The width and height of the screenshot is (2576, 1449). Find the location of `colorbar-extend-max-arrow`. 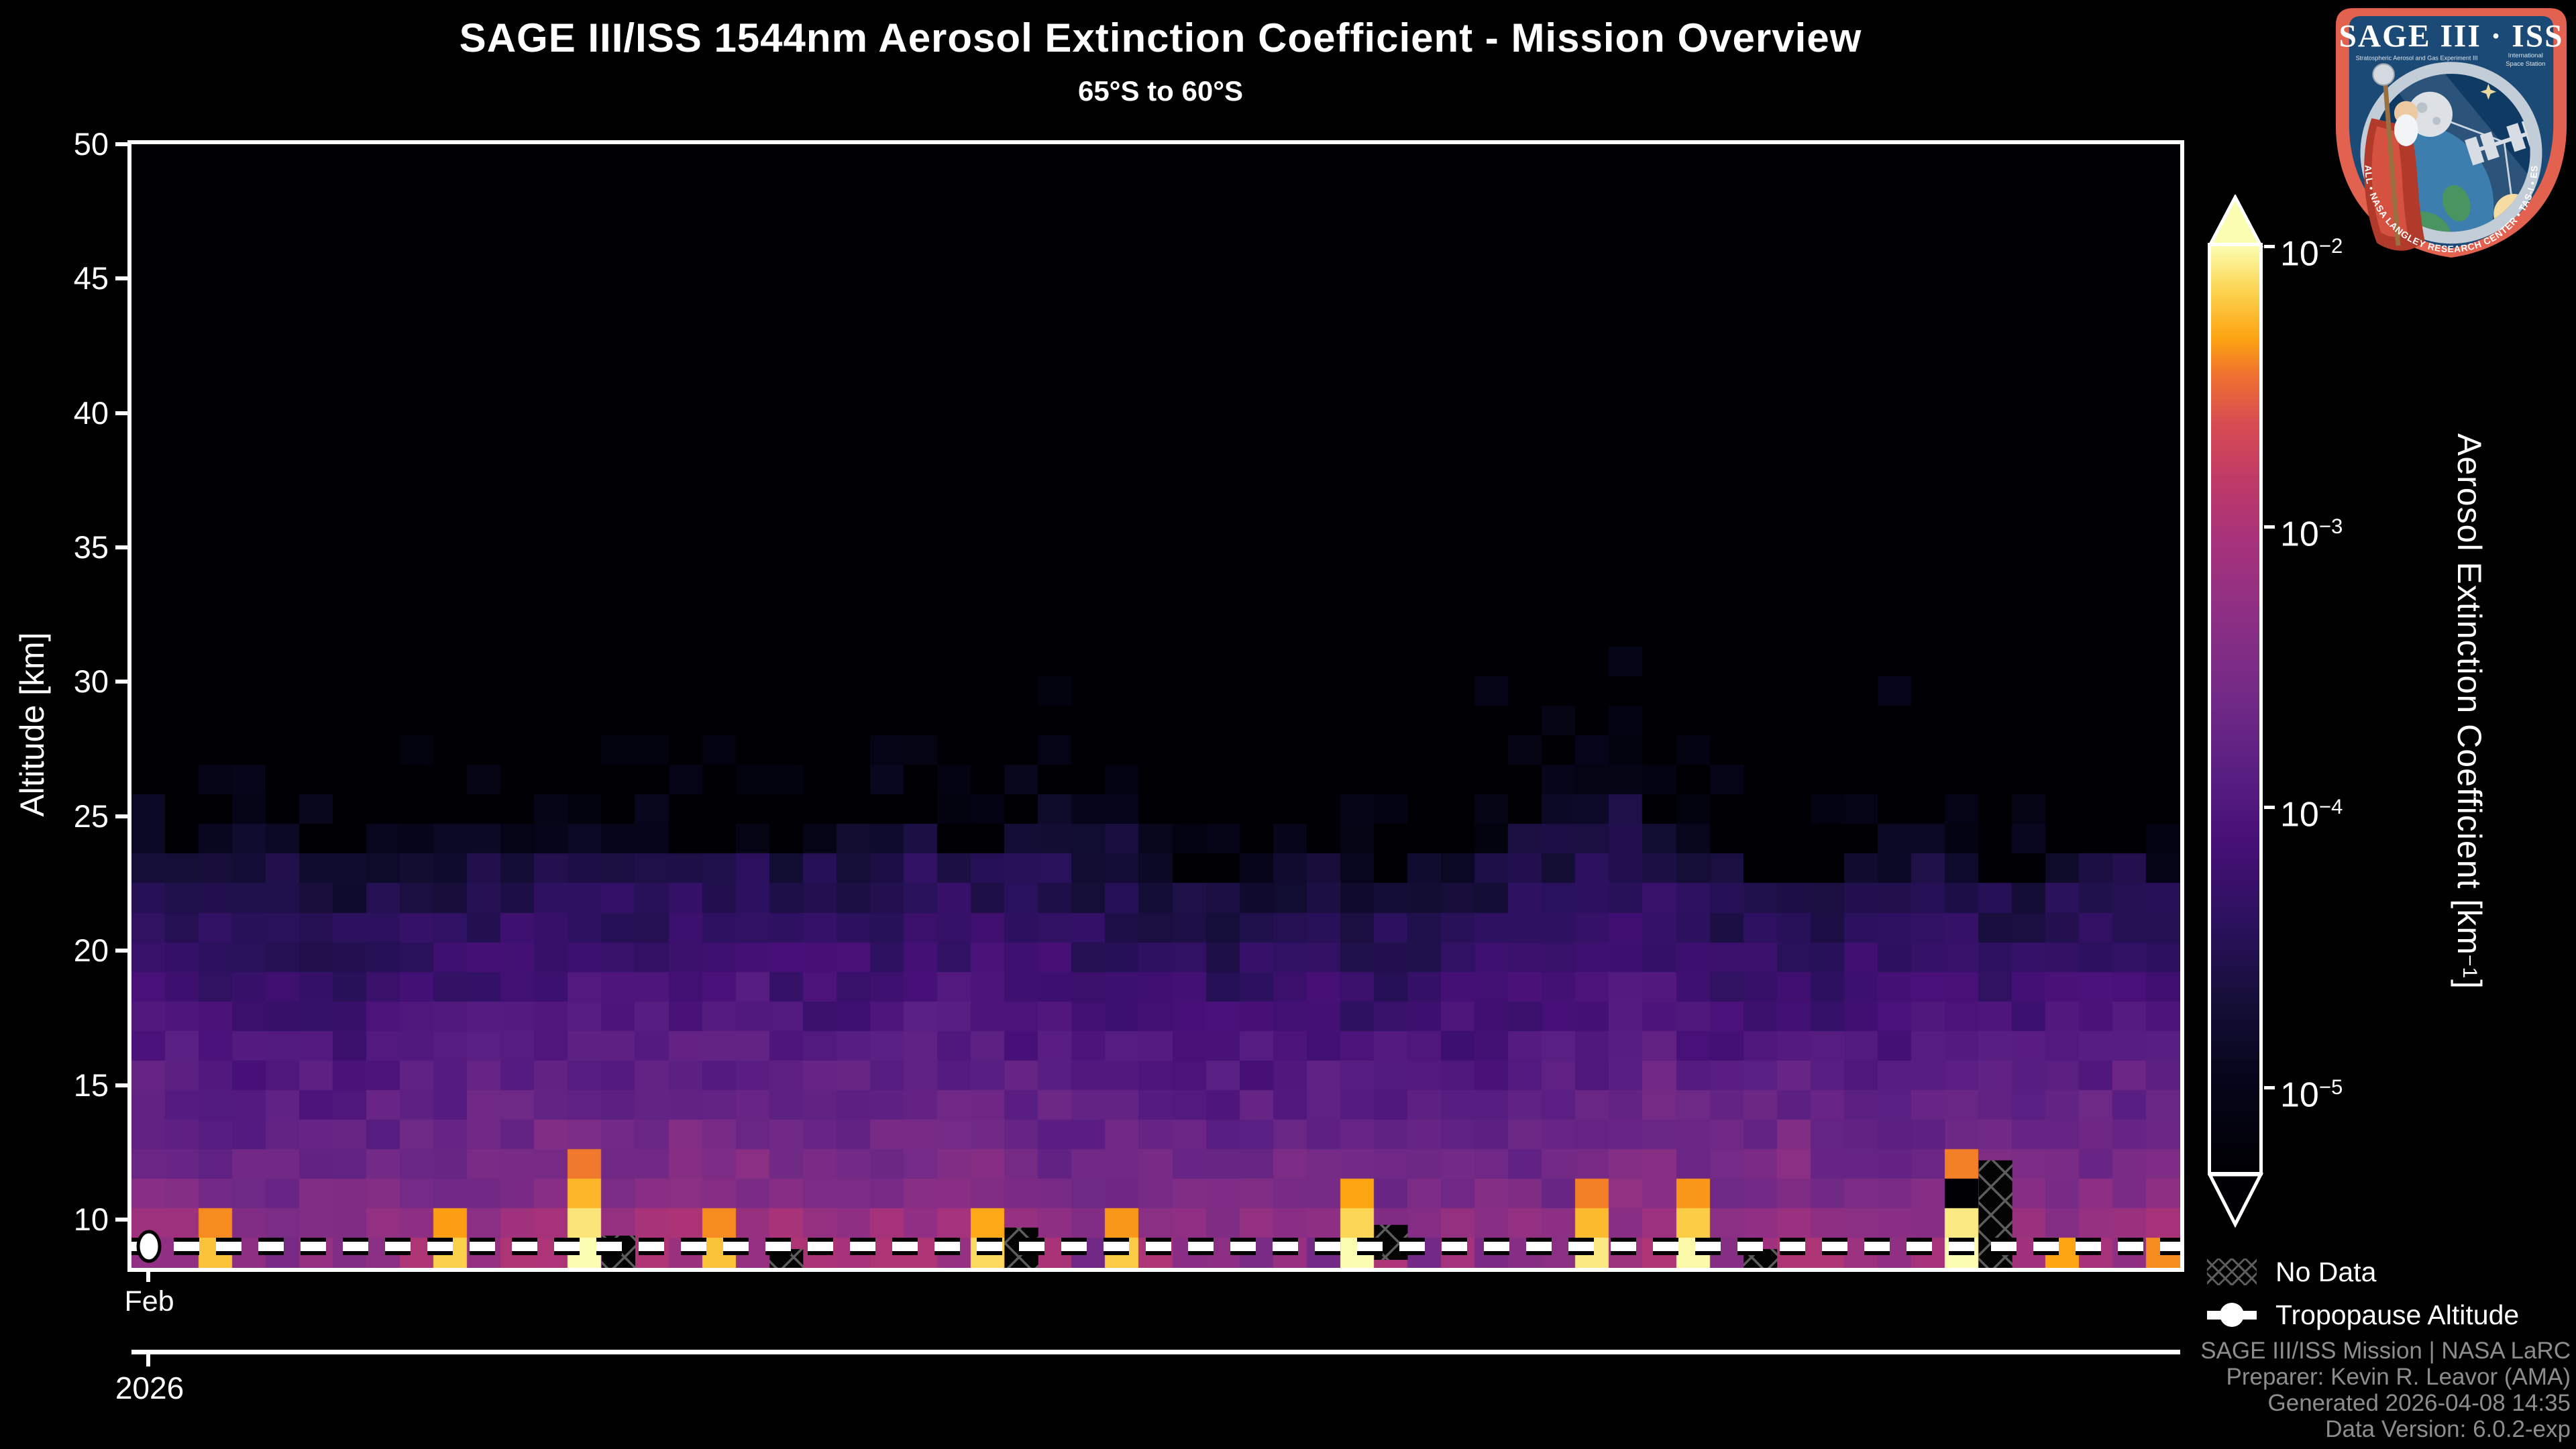

colorbar-extend-max-arrow is located at coordinates (2236, 221).